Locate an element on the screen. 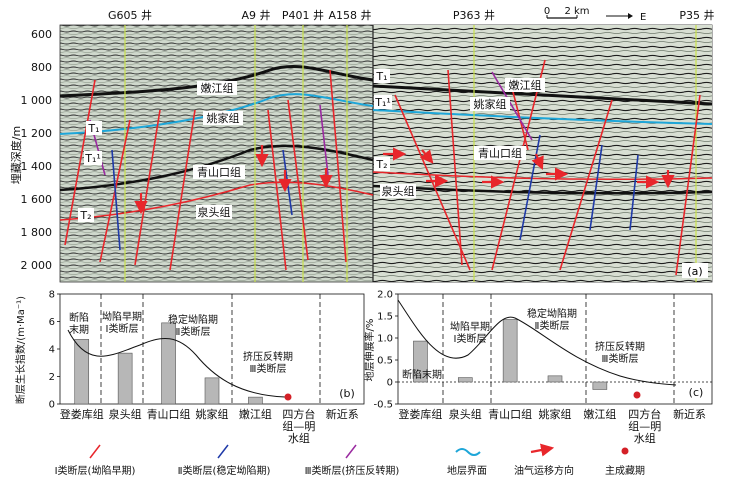 The width and height of the screenshot is (731, 481). y-tick-label: 1.0 is located at coordinates (385, 339).